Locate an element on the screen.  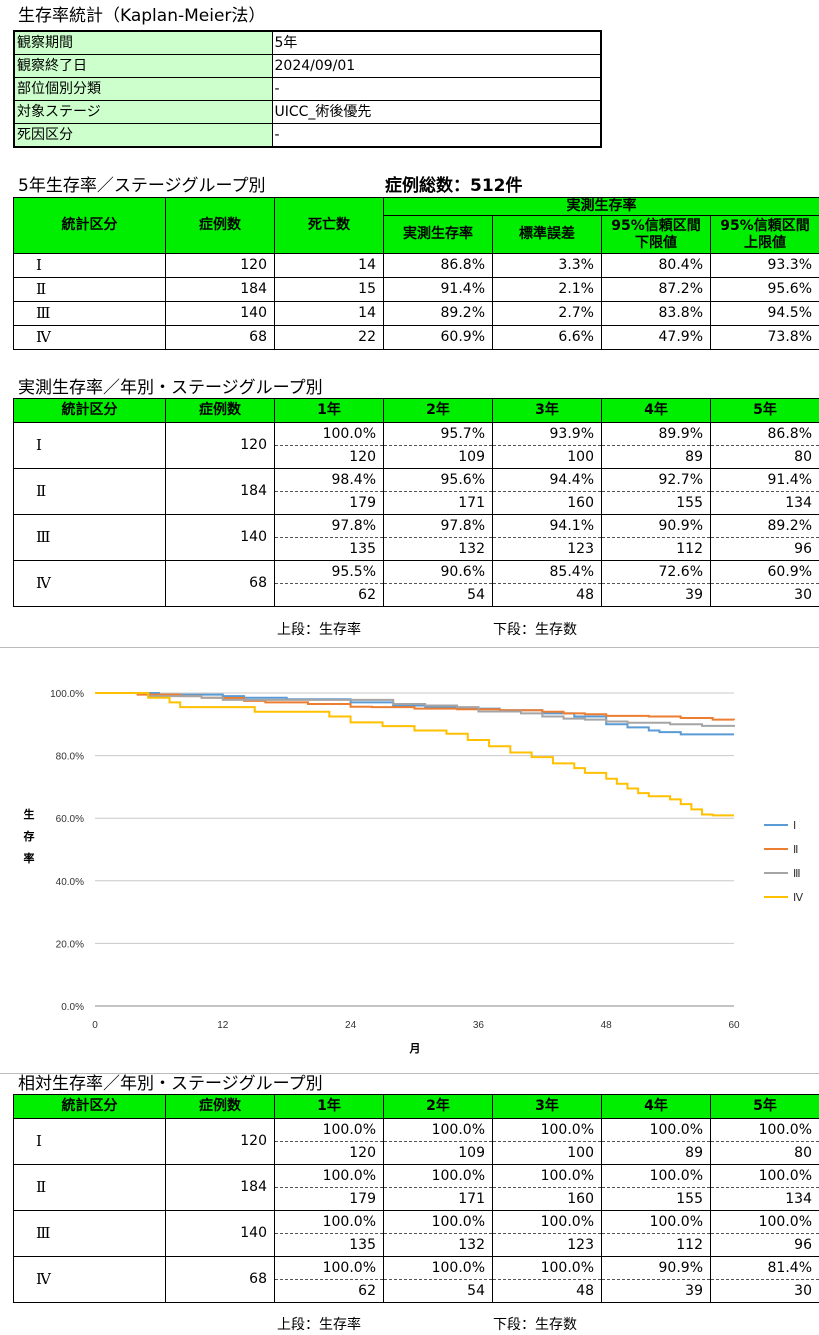
table-row: Ⅳ 68 95.5% 90.6% 85.4% 72.6% 60.9% is located at coordinates (416, 583).